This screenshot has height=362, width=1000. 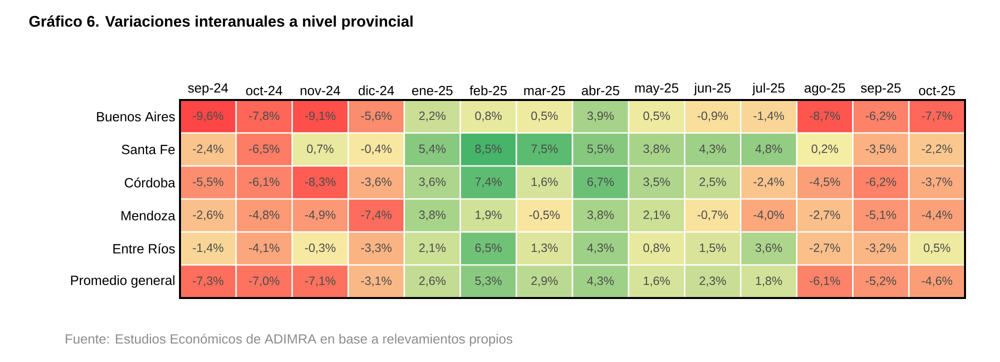 I want to click on data-label: -4,0%, so click(x=769, y=215).